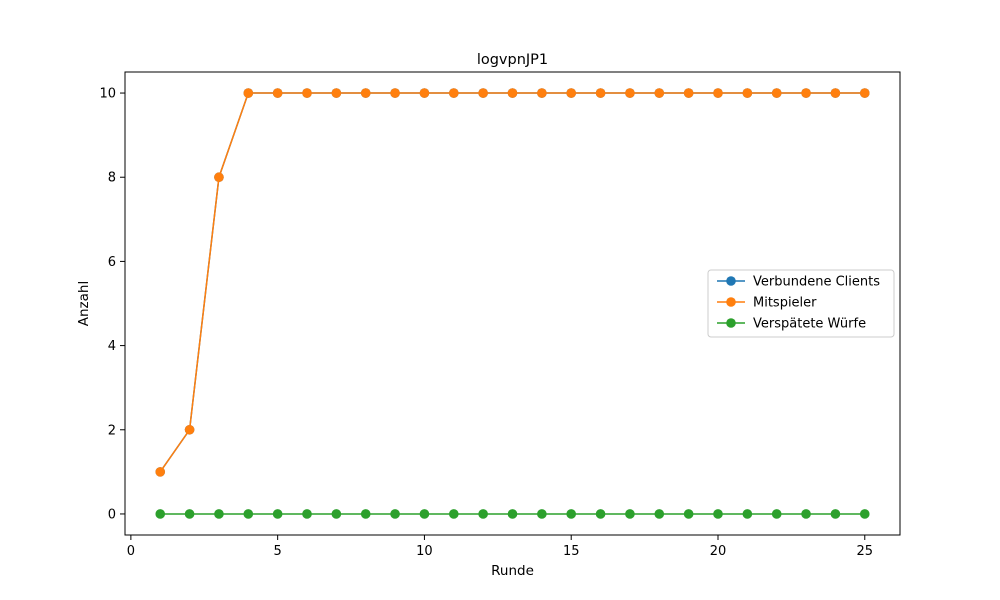 Image resolution: width=1000 pixels, height=600 pixels. What do you see at coordinates (864, 551) in the screenshot?
I see `x-tick-label: 25` at bounding box center [864, 551].